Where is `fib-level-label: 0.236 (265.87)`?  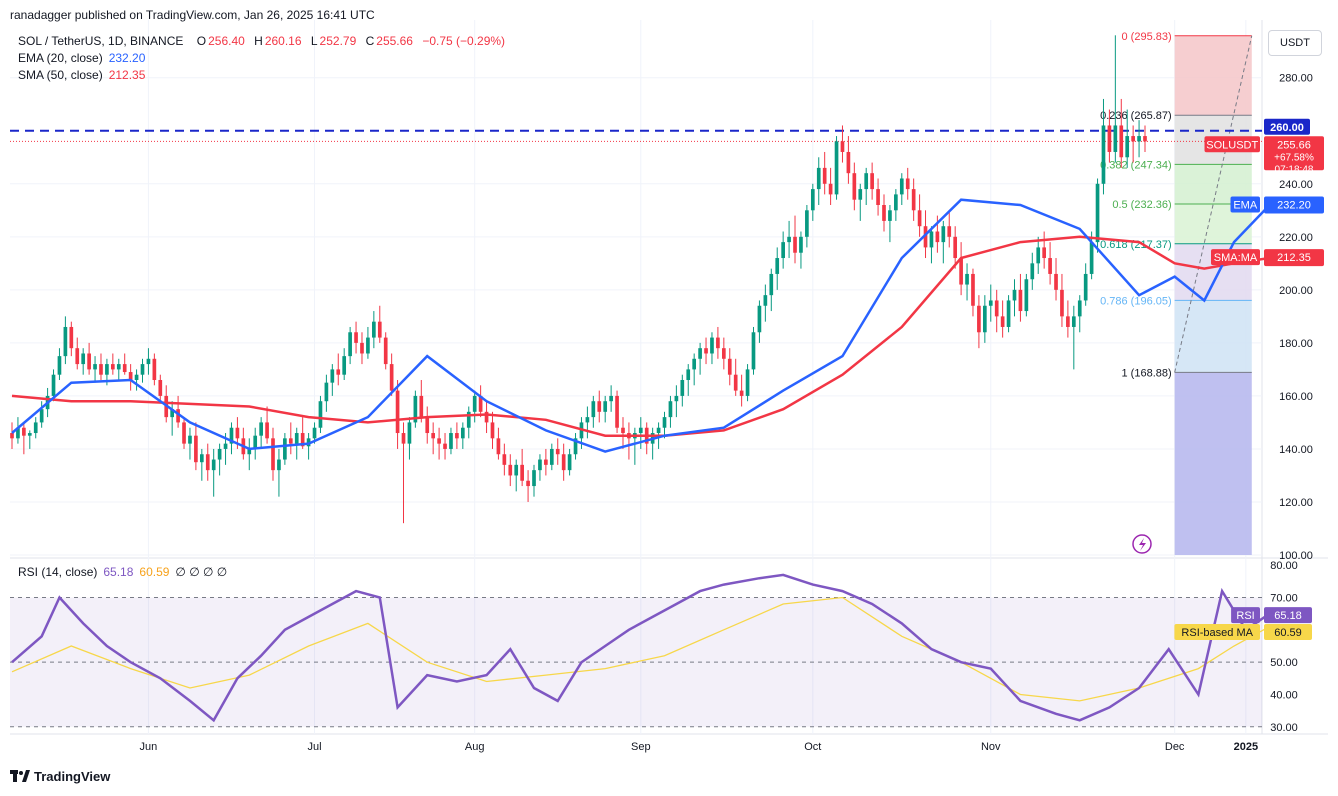
fib-level-label: 0.236 (265.87) is located at coordinates (1136, 116).